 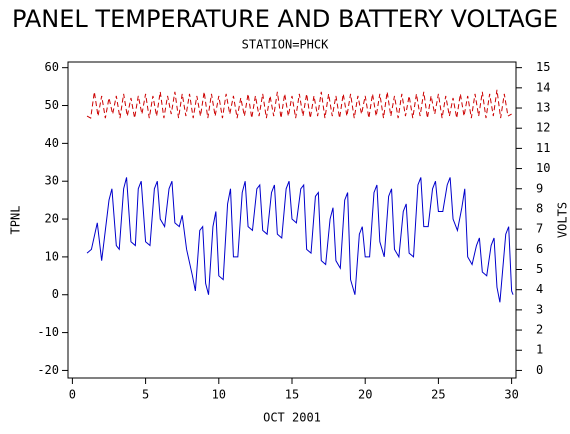 I want to click on chart-subtitle: STATION=PHCK, so click(x=285, y=45).